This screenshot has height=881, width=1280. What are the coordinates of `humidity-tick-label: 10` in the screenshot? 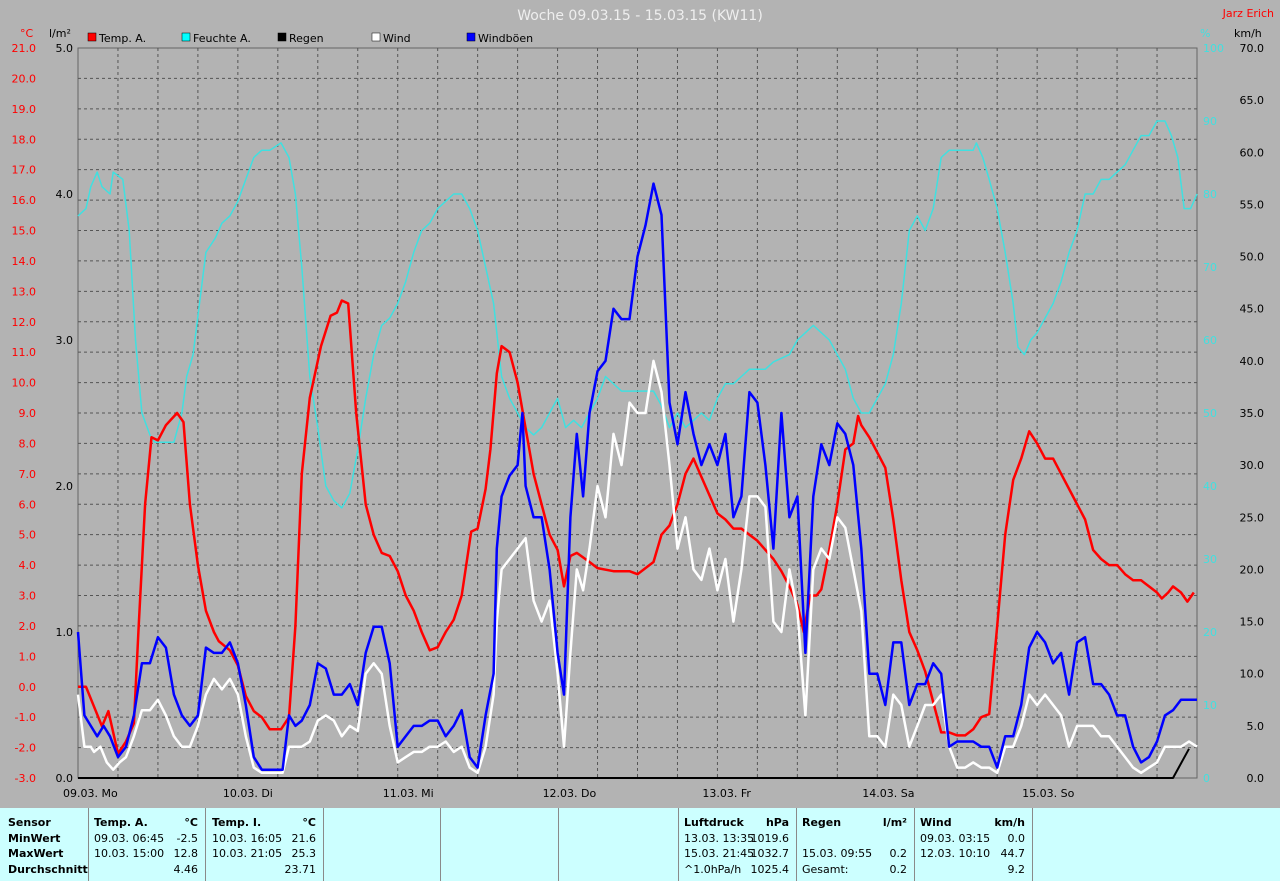 It's located at (1210, 705).